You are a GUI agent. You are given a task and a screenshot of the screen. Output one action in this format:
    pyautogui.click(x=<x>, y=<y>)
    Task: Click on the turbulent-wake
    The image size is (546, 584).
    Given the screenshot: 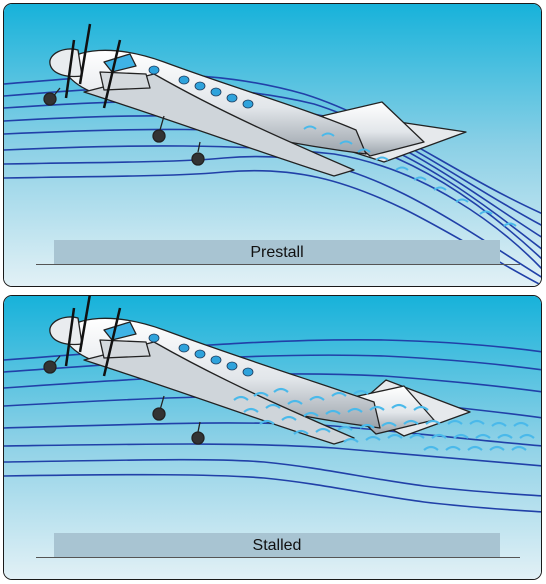 What is the action you would take?
    pyautogui.click(x=384, y=419)
    